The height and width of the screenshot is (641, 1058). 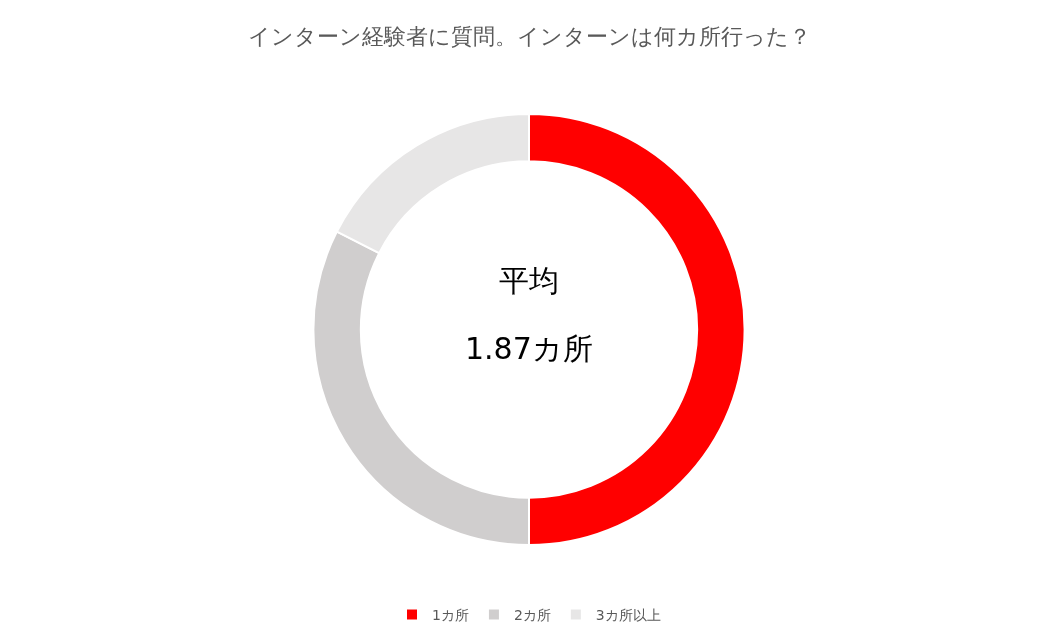 I want to click on text: 平均, so click(x=529, y=280).